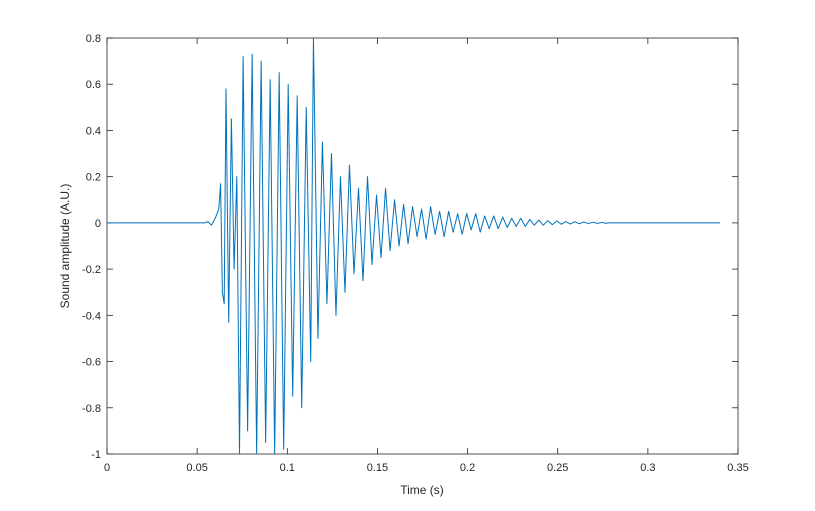 This screenshot has width=815, height=511. I want to click on x-tick-label: 0, so click(107, 468).